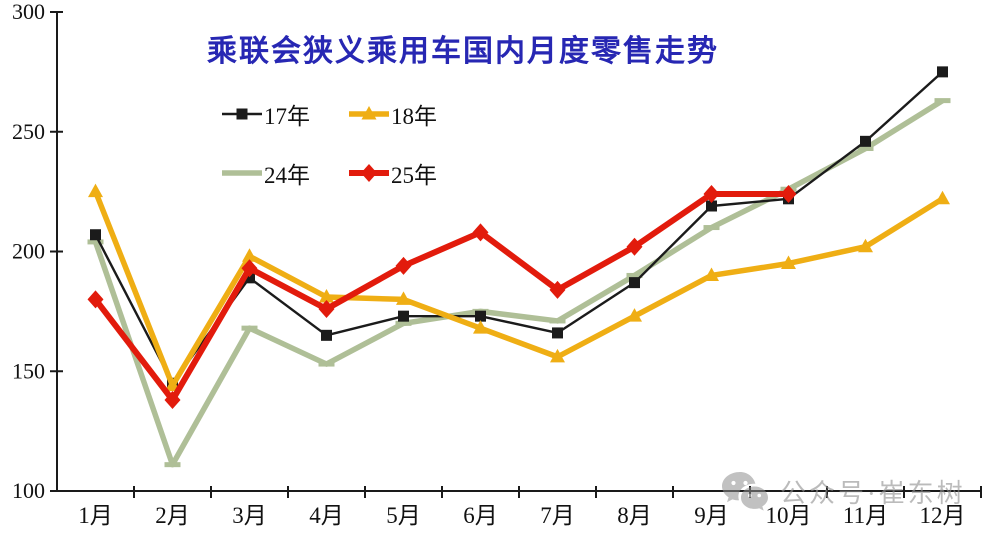 This screenshot has height=535, width=986. I want to click on svg-text: 150, so click(28, 370).